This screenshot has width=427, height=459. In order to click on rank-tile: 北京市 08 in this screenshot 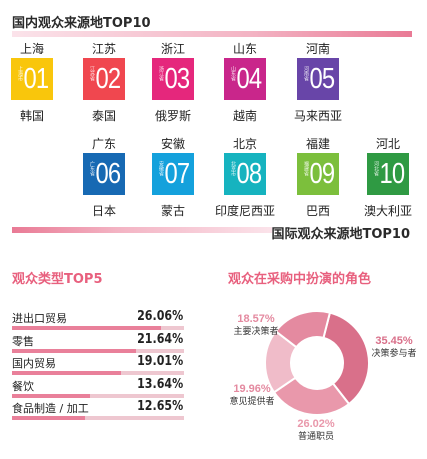, I will do `click(245, 174)`.